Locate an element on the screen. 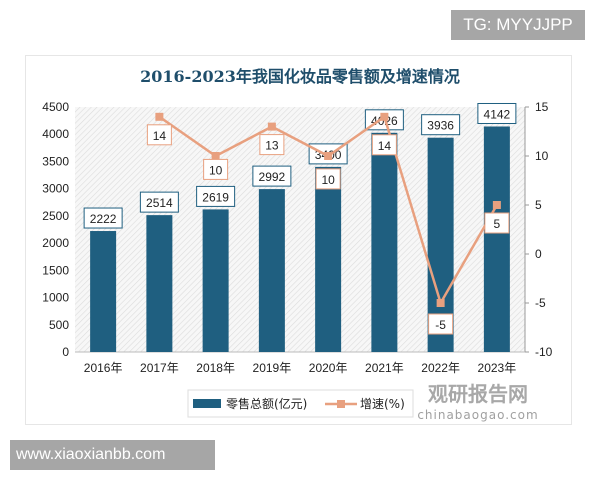 This screenshot has width=600, height=480. left-tick-label: 2500 is located at coordinates (55, 216).